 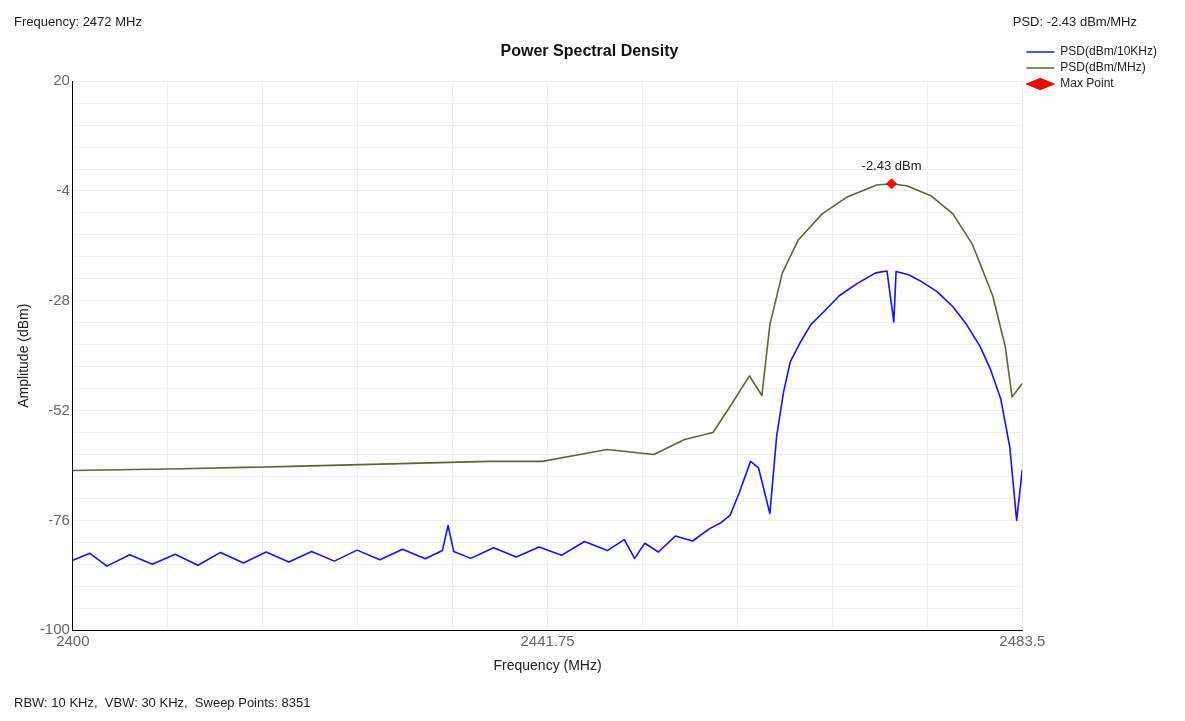 I want to click on x-tick-label: 2441.75, so click(x=547, y=641).